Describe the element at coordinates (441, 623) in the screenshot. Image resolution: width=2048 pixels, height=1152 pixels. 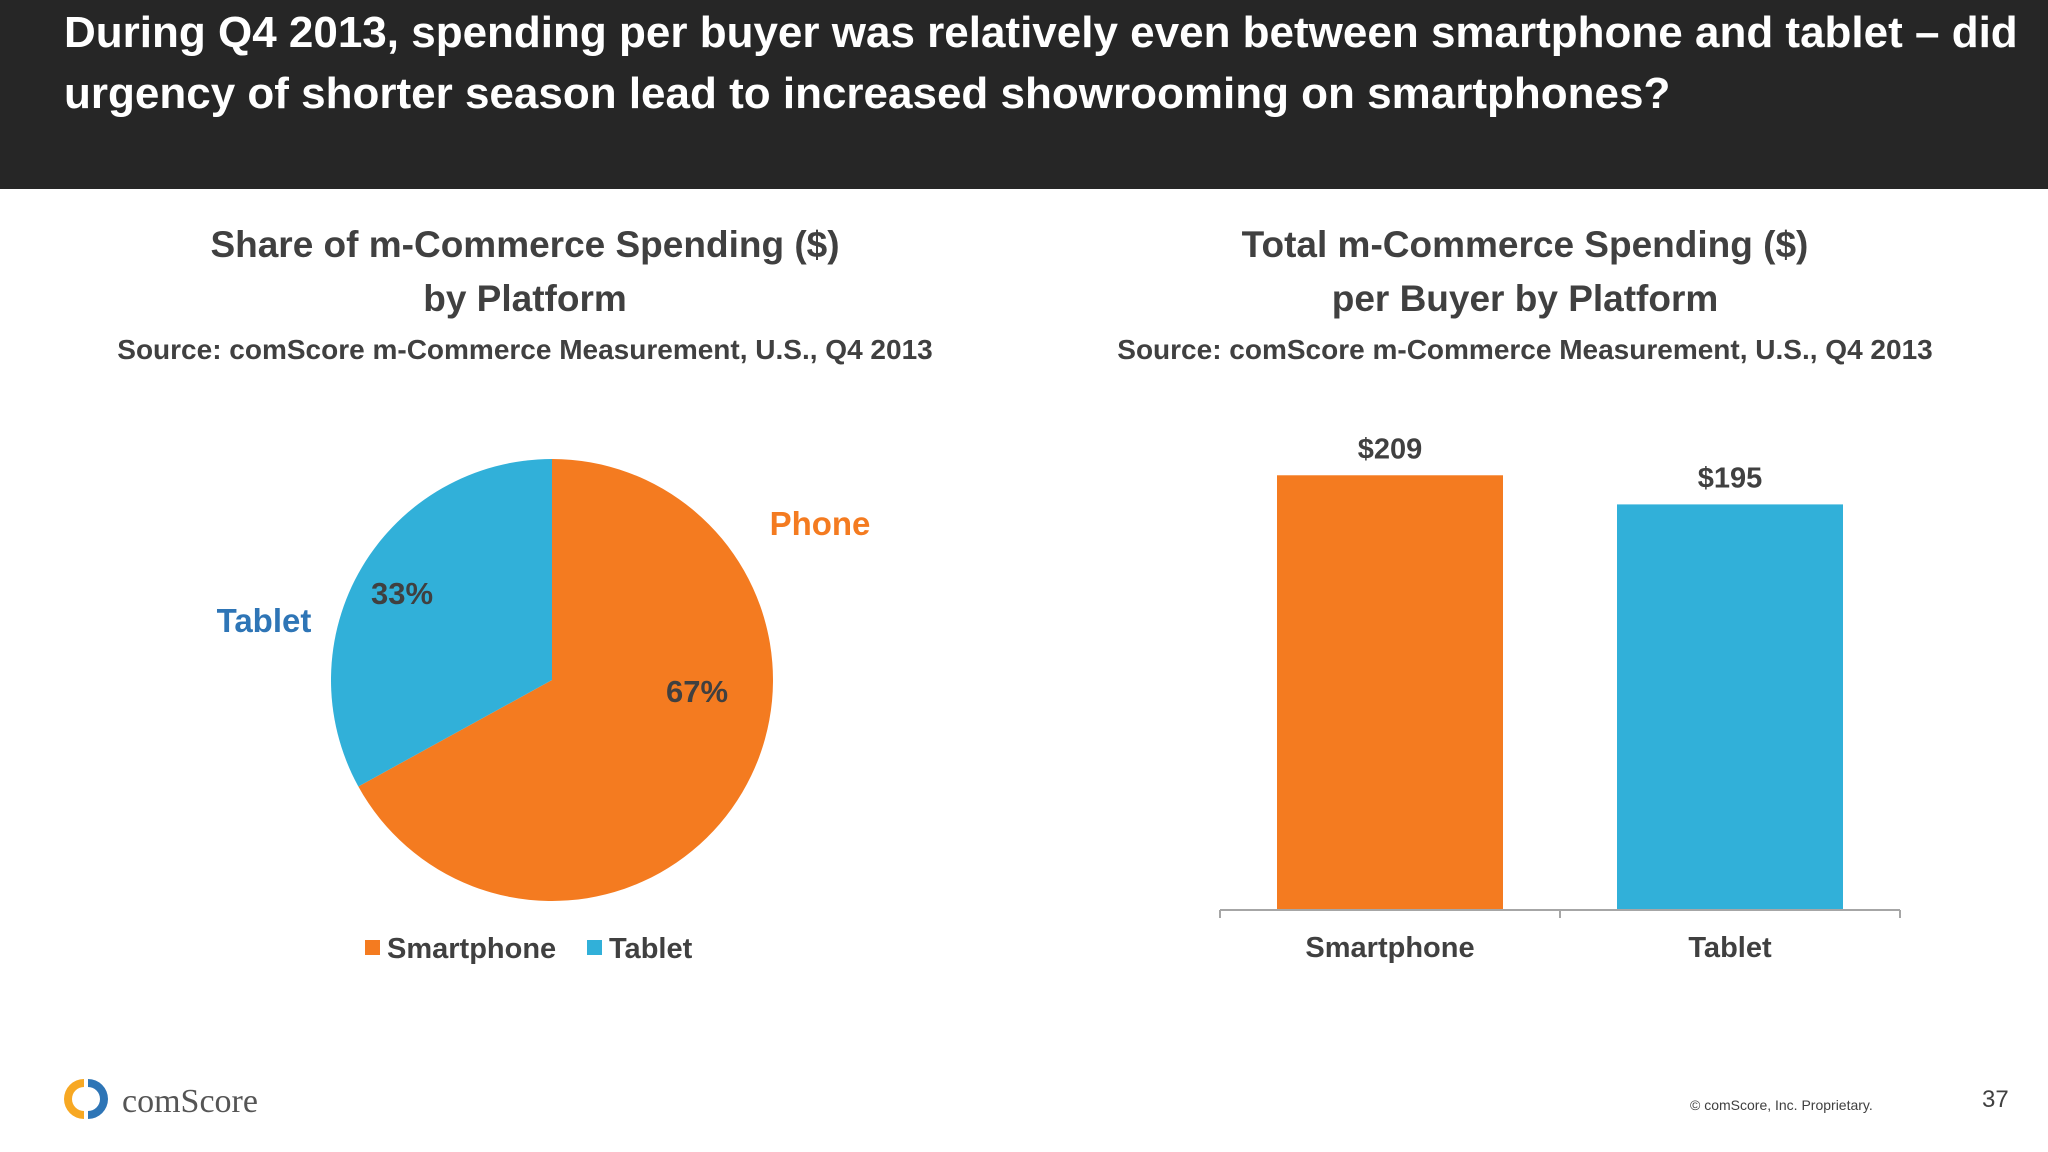
I see `pie-slice-tablet` at that location.